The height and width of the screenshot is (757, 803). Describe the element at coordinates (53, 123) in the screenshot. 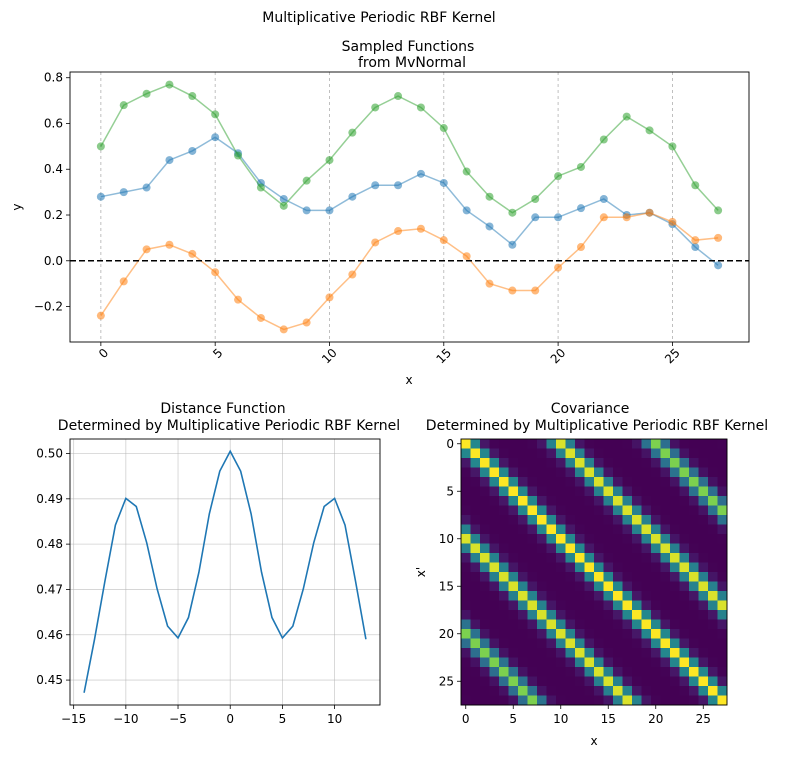

I see `y-tick-label: 0.6` at that location.